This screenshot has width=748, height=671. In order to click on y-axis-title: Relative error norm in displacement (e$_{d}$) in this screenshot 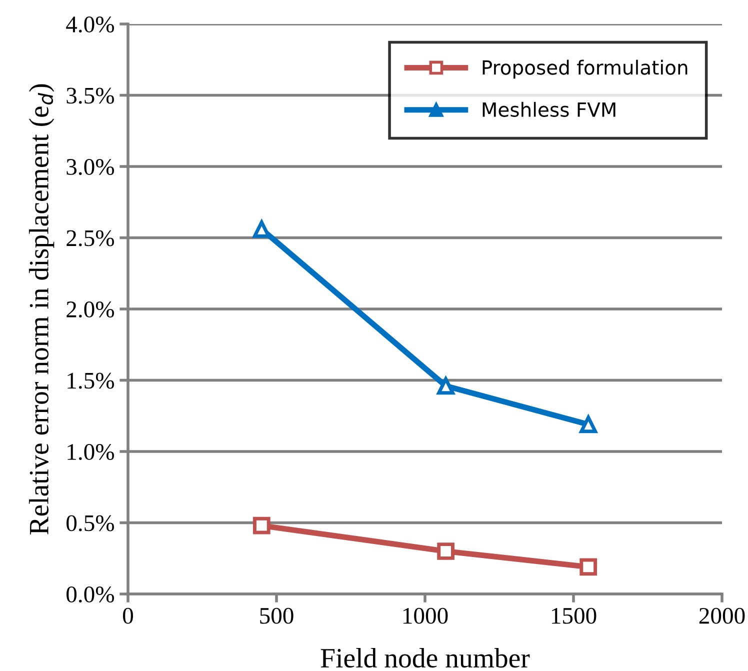, I will do `click(41, 309)`.